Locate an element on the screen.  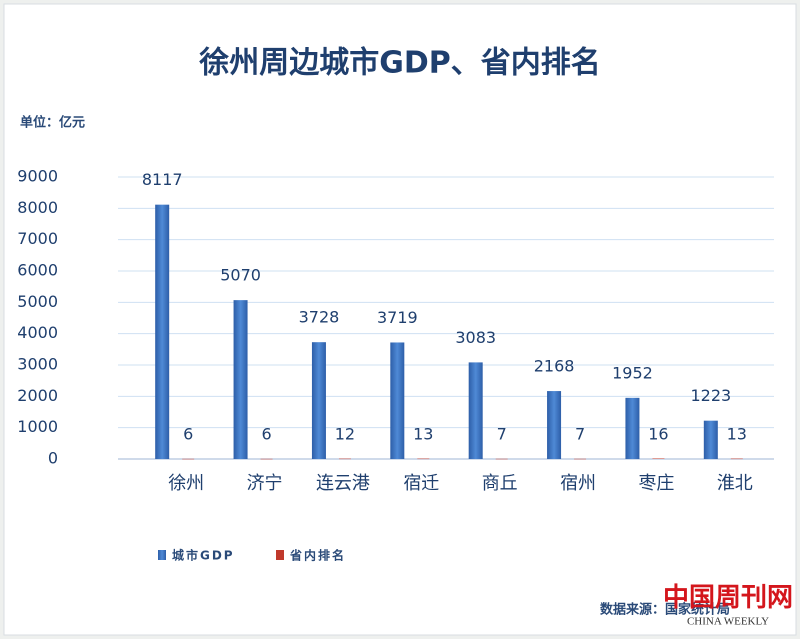
legend-label: 城市GDP is located at coordinates (203, 555).